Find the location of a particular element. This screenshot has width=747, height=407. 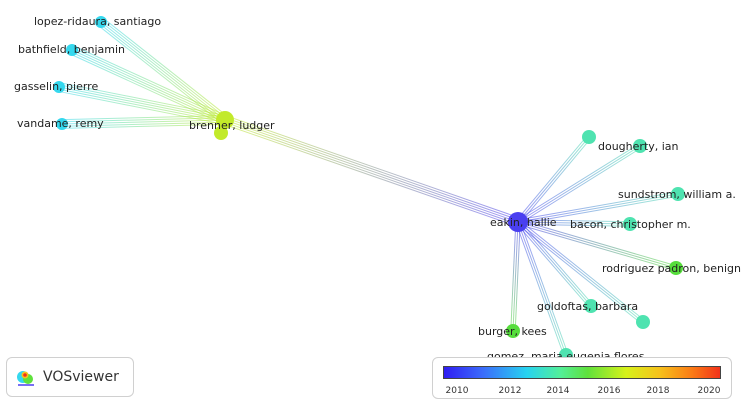

legend-color-bar is located at coordinates (582, 372).